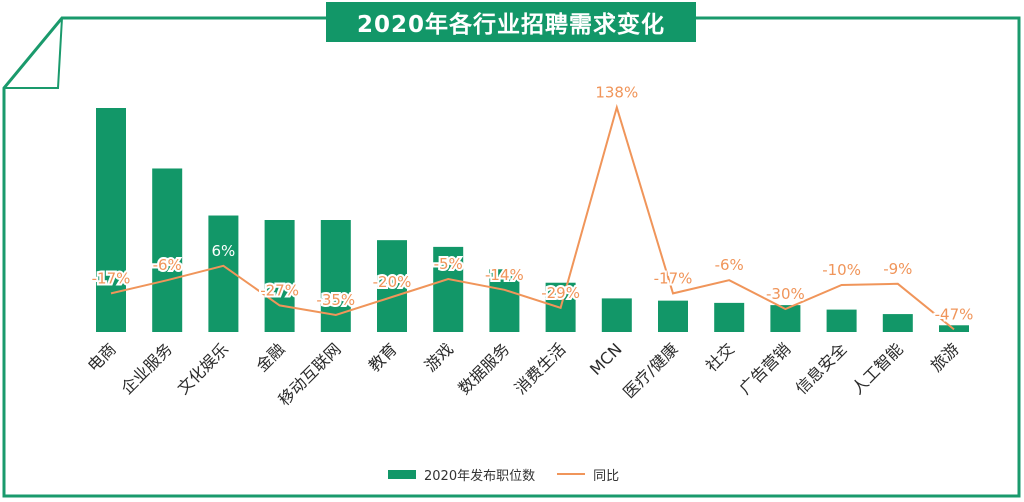  What do you see at coordinates (945, 357) in the screenshot?
I see `x-tick-15: 旅游` at bounding box center [945, 357].